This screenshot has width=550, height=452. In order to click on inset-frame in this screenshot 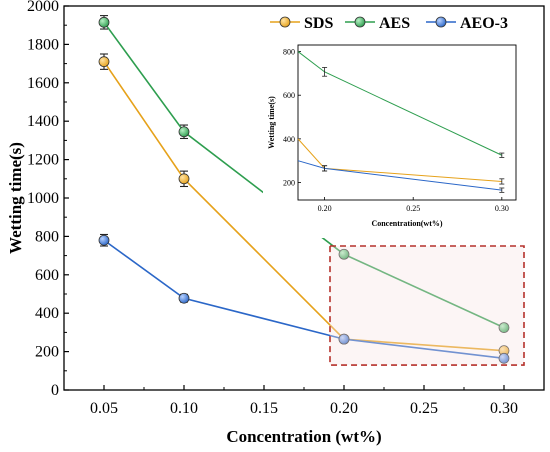, I will do `click(407, 122)`.